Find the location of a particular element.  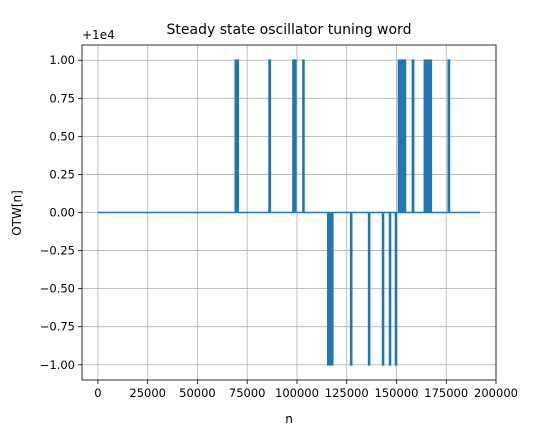

x-tick-label: 0 is located at coordinates (97, 393).